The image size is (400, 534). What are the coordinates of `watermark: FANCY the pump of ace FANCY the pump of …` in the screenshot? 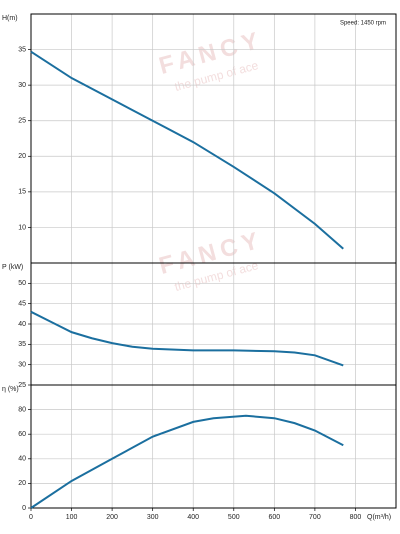 It's located at (211, 160).